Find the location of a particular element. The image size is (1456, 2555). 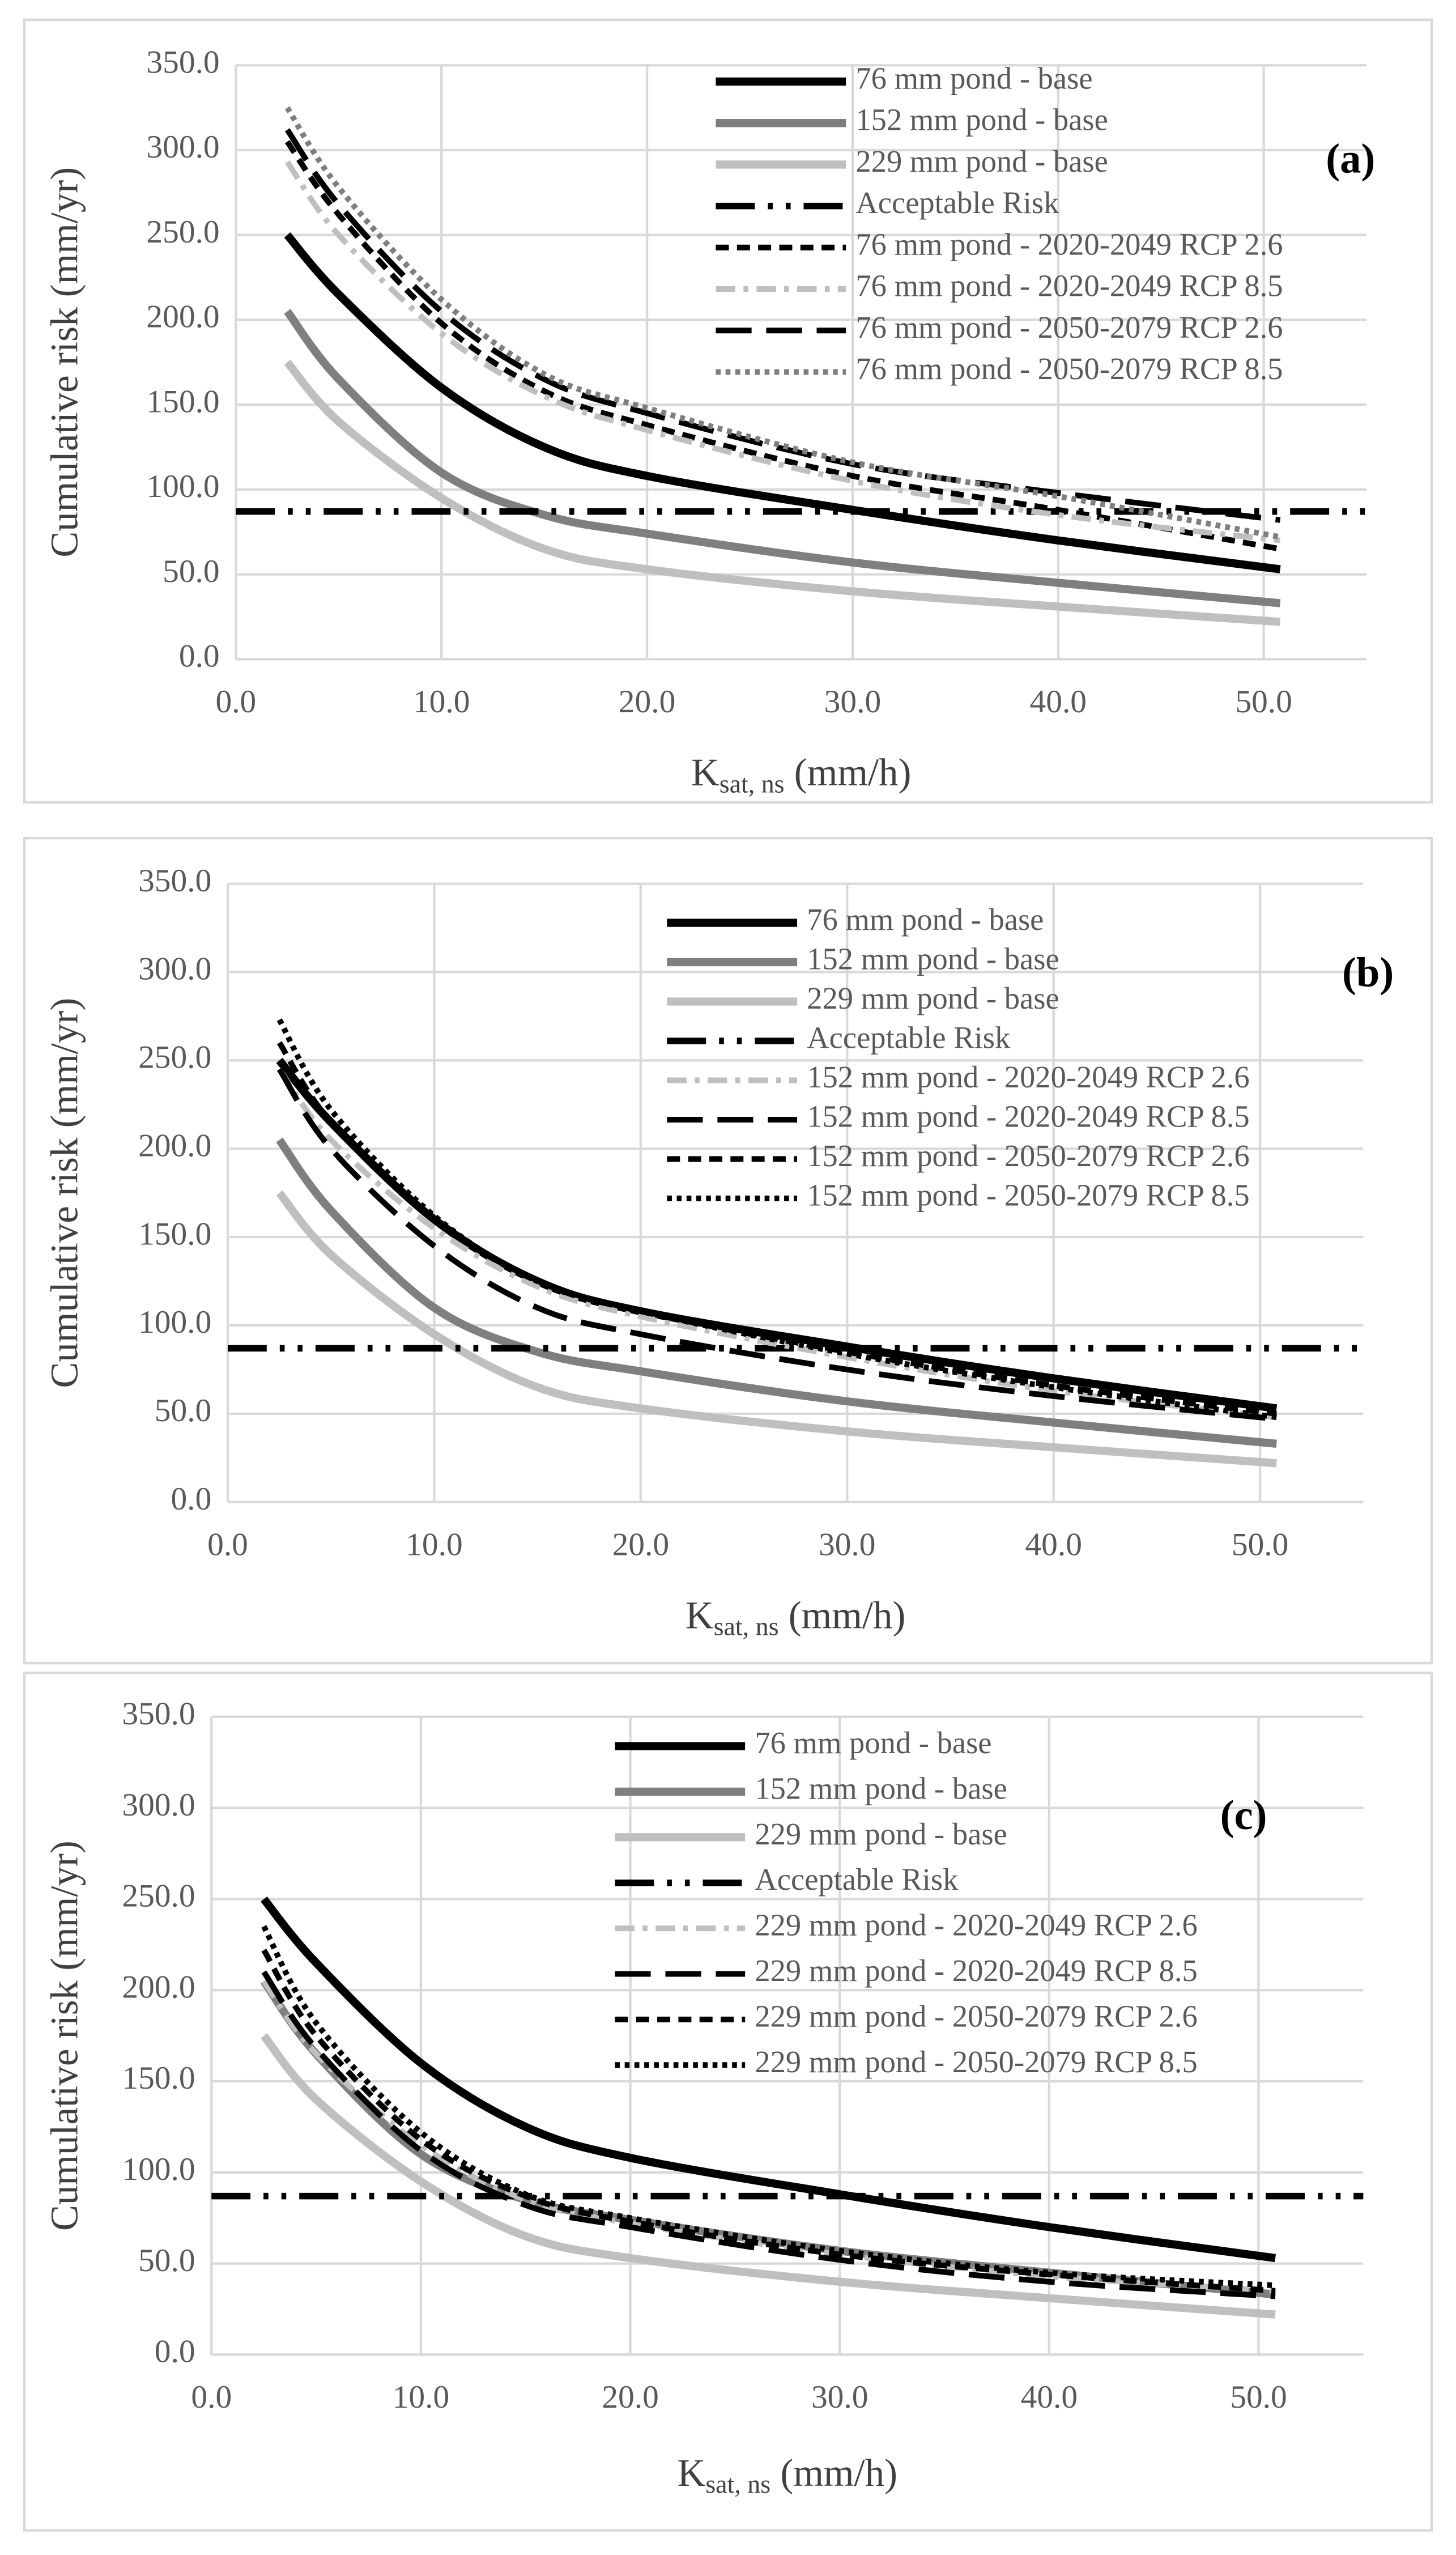

legend-label: 152 mm pond - 2050-2079 RCP 8.5 is located at coordinates (1028, 1194).